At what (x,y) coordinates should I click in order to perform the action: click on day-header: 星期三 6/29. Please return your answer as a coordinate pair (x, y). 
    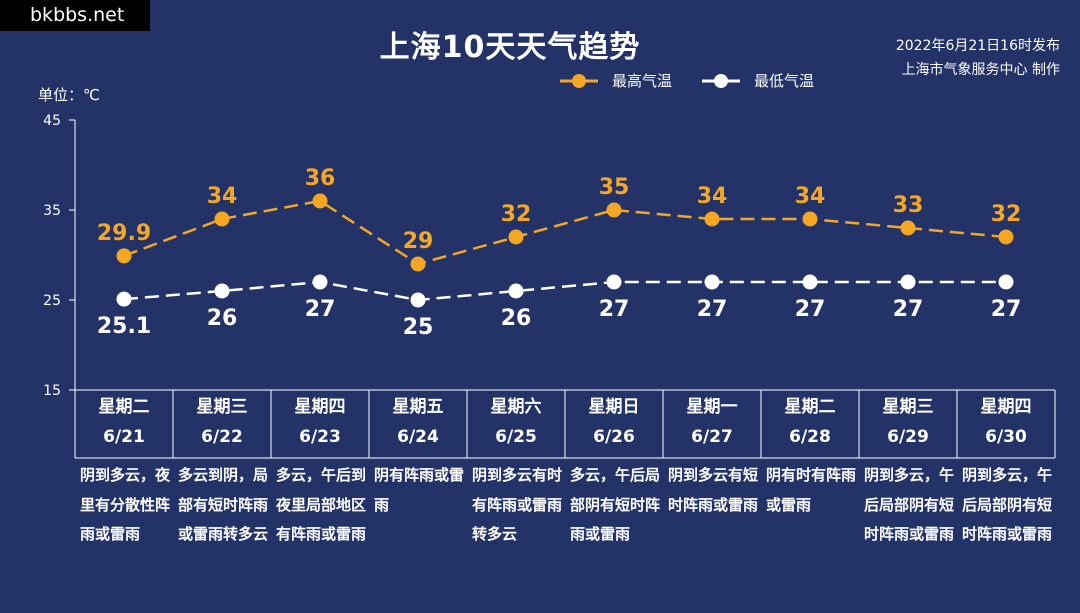
    Looking at the image, I should click on (908, 422).